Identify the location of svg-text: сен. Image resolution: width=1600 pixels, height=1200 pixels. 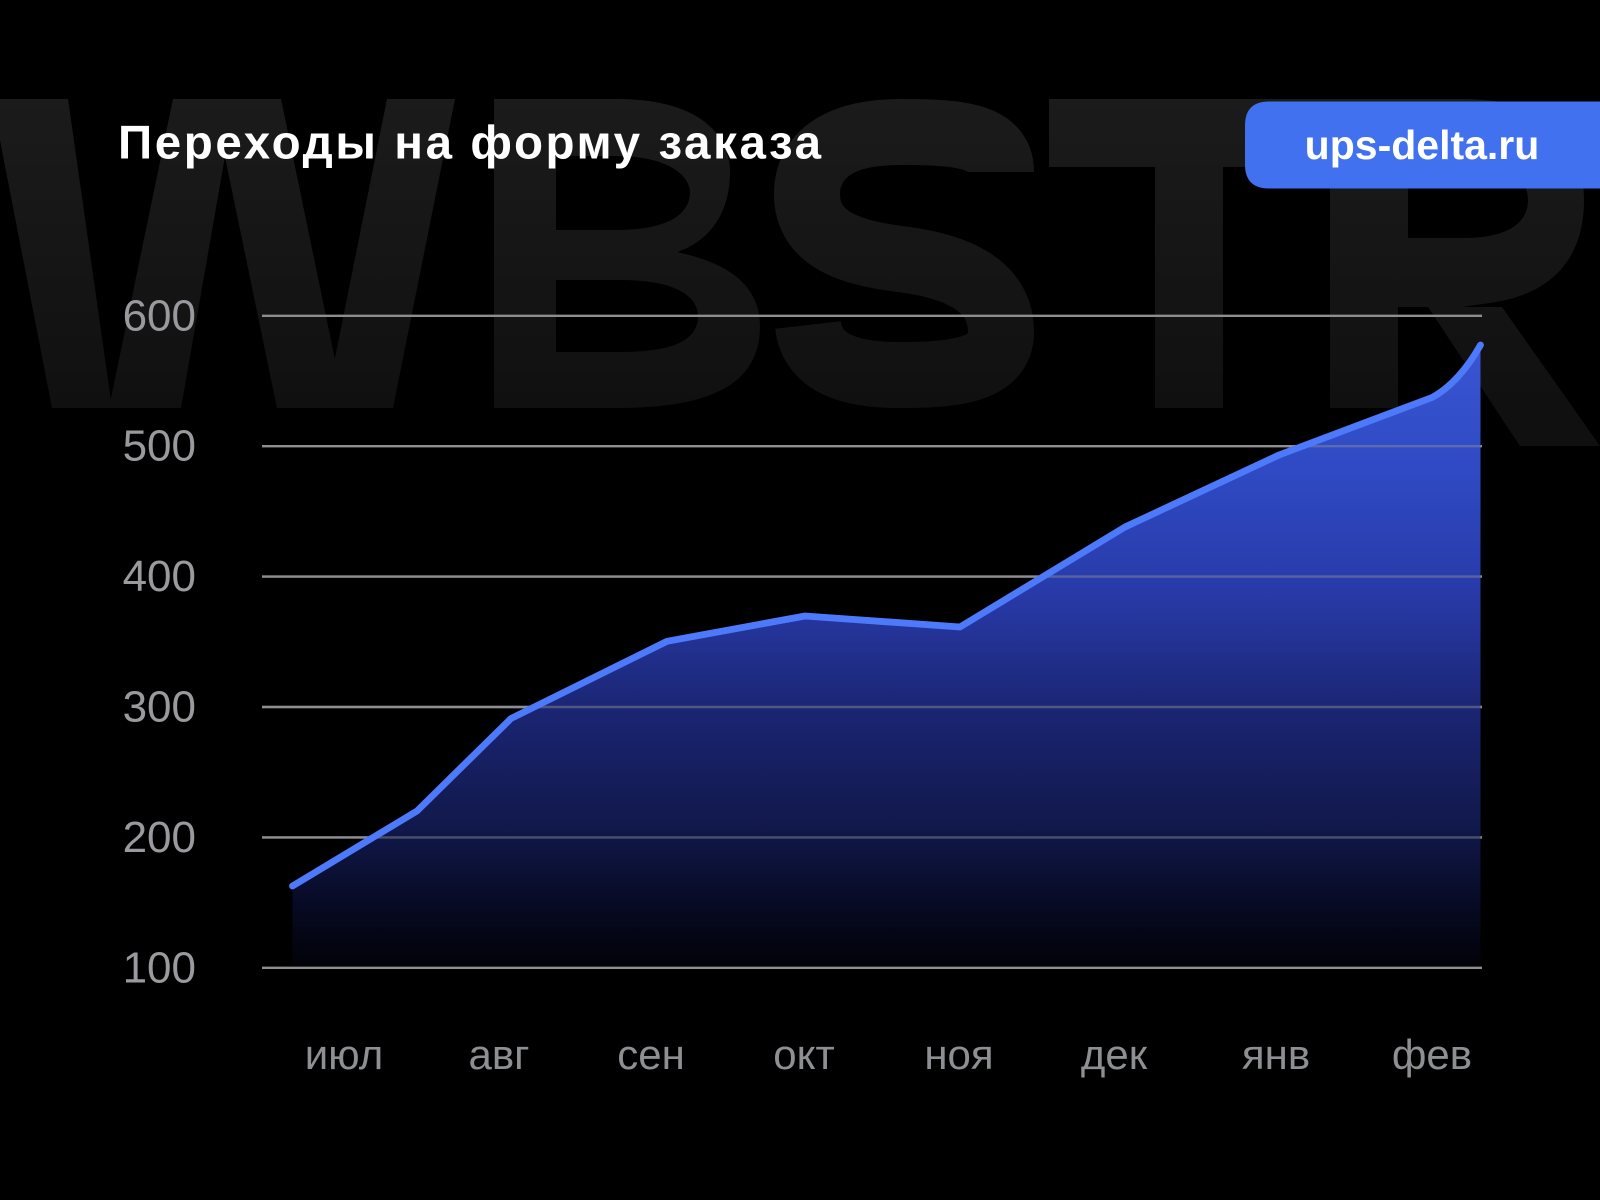
(651, 1054).